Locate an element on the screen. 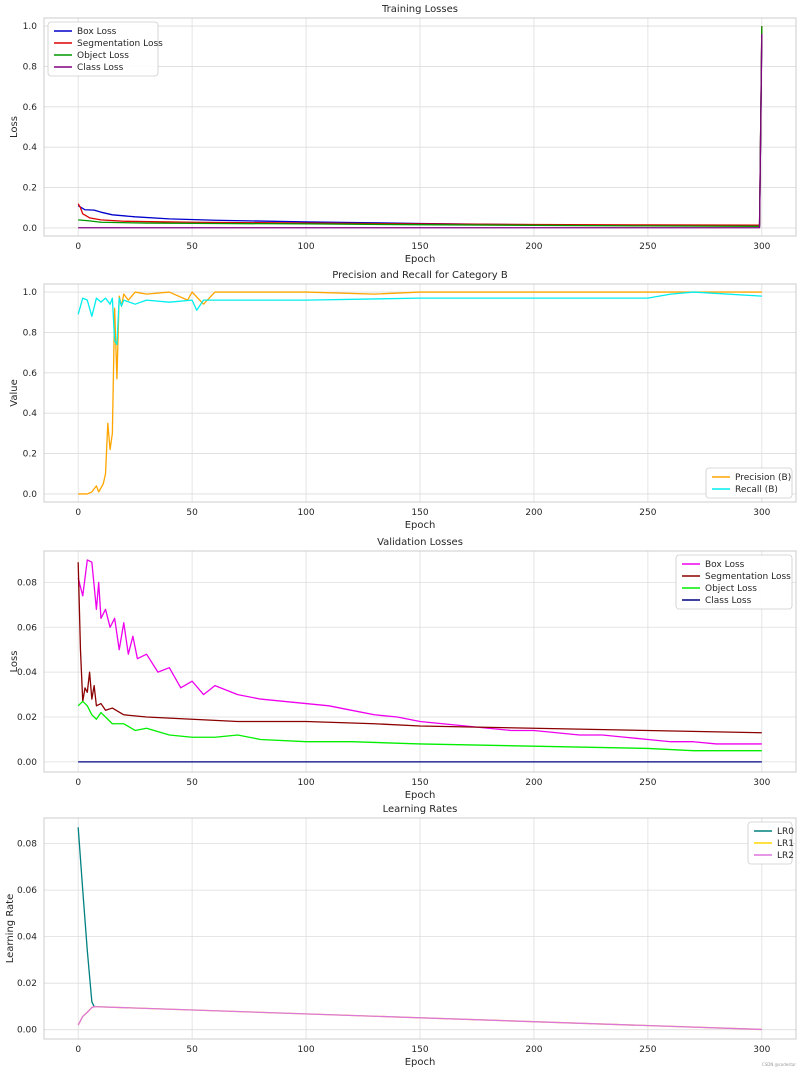 This screenshot has height=1070, width=800. series-line-recall-b is located at coordinates (419, 318).